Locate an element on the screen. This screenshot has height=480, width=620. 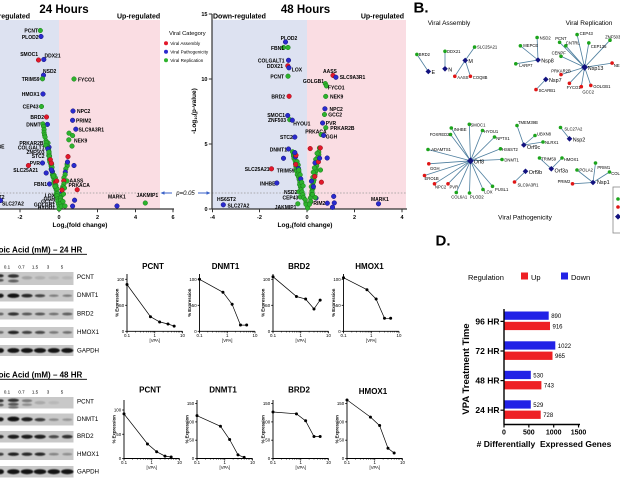
svg-text: 24 HR is located at coordinates (487, 410).